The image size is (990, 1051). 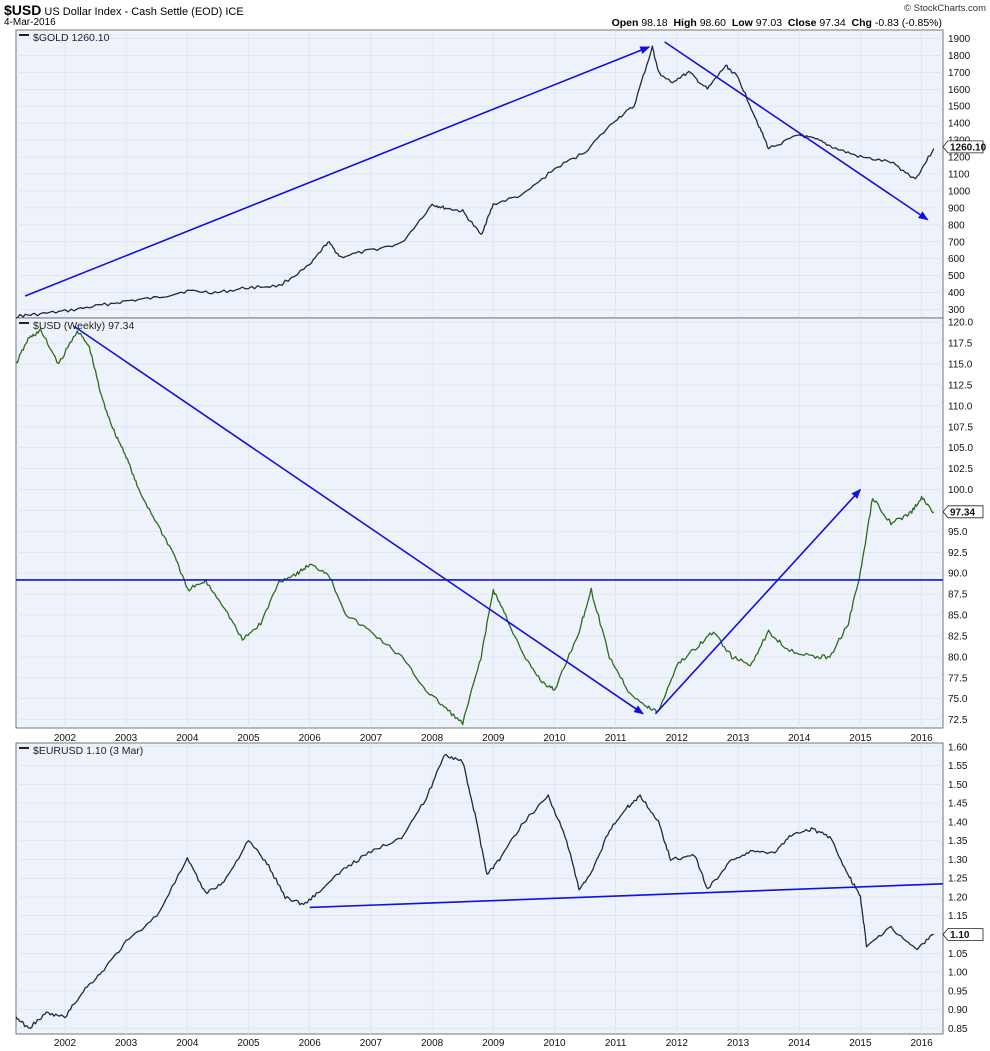 What do you see at coordinates (958, 657) in the screenshot?
I see `usd-y-tick-label: 80.0` at bounding box center [958, 657].